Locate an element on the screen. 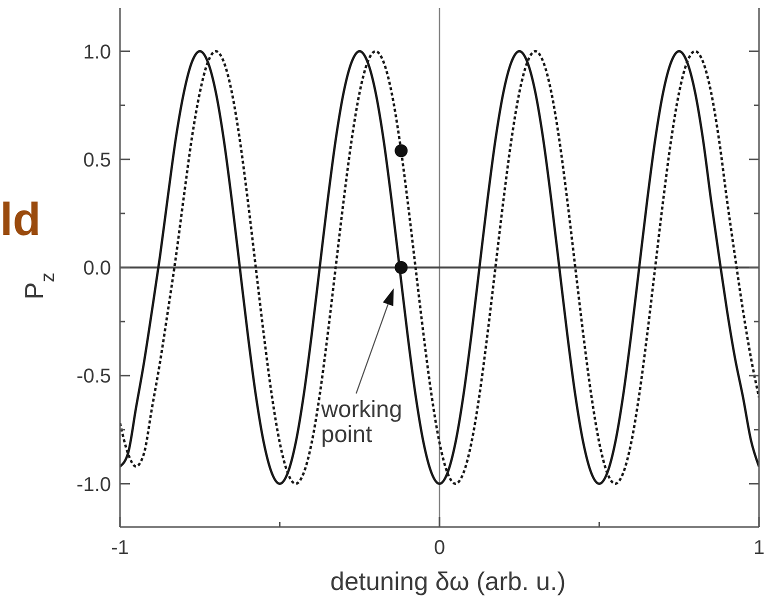  annotation: working point is located at coordinates (362, 421).